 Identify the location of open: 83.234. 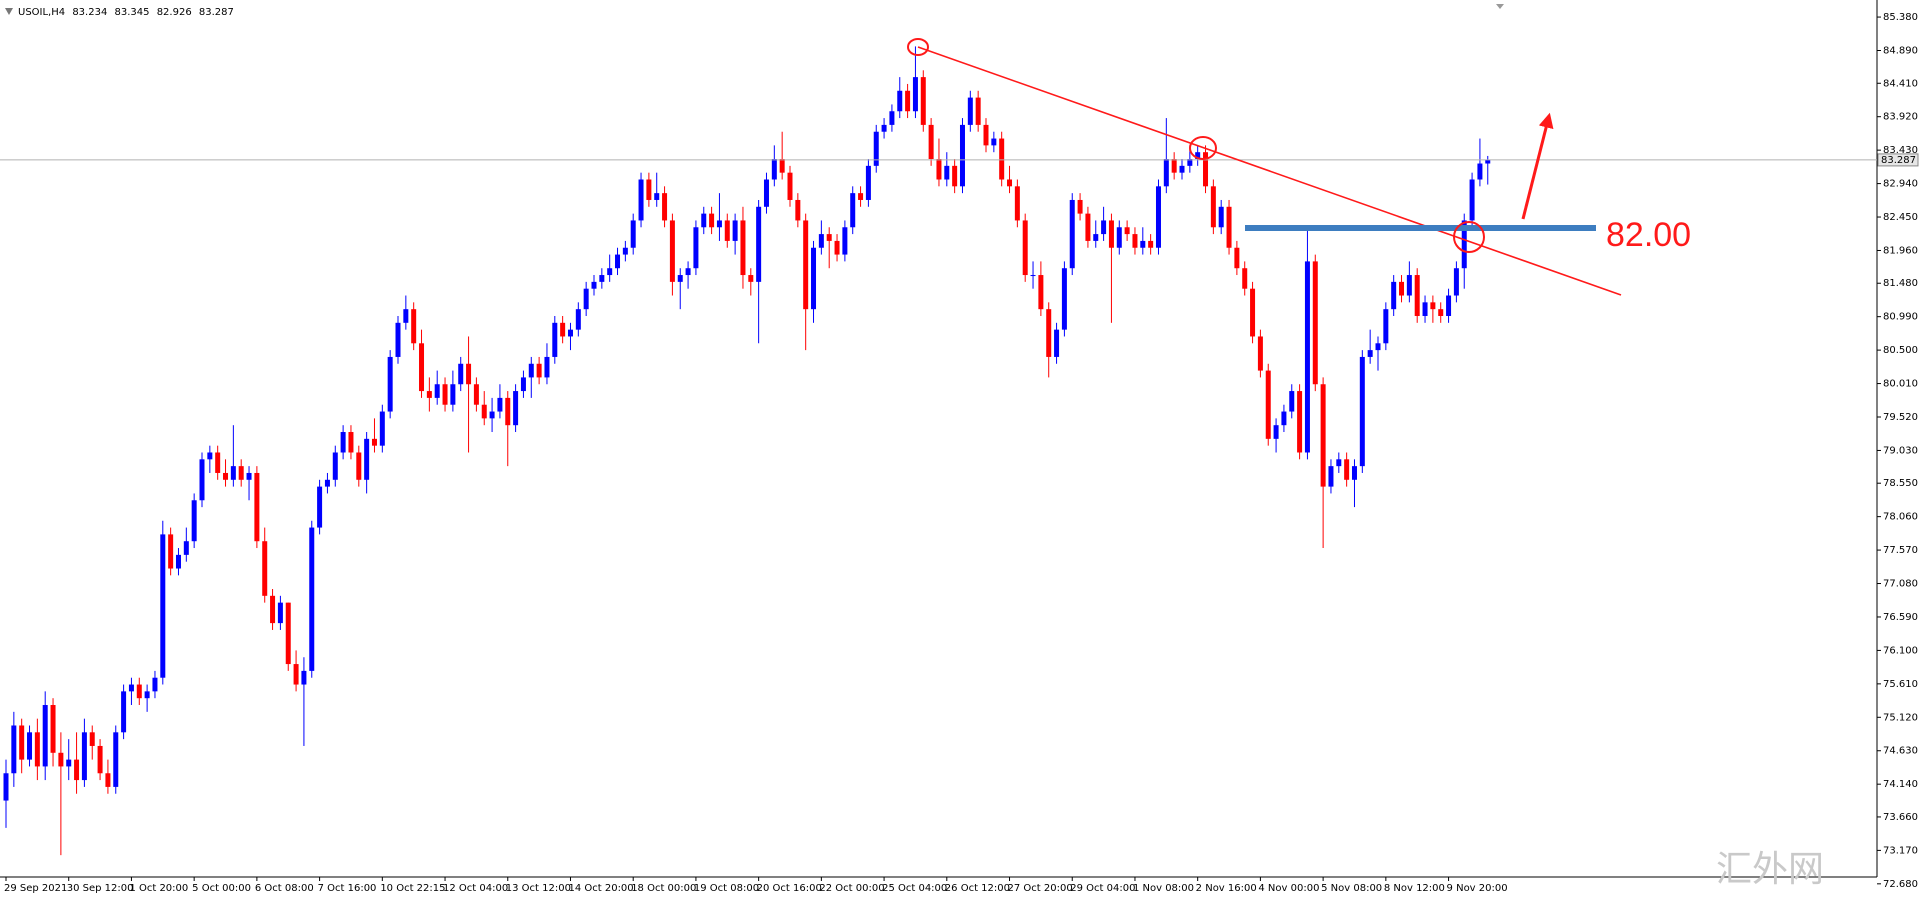
(89, 12).